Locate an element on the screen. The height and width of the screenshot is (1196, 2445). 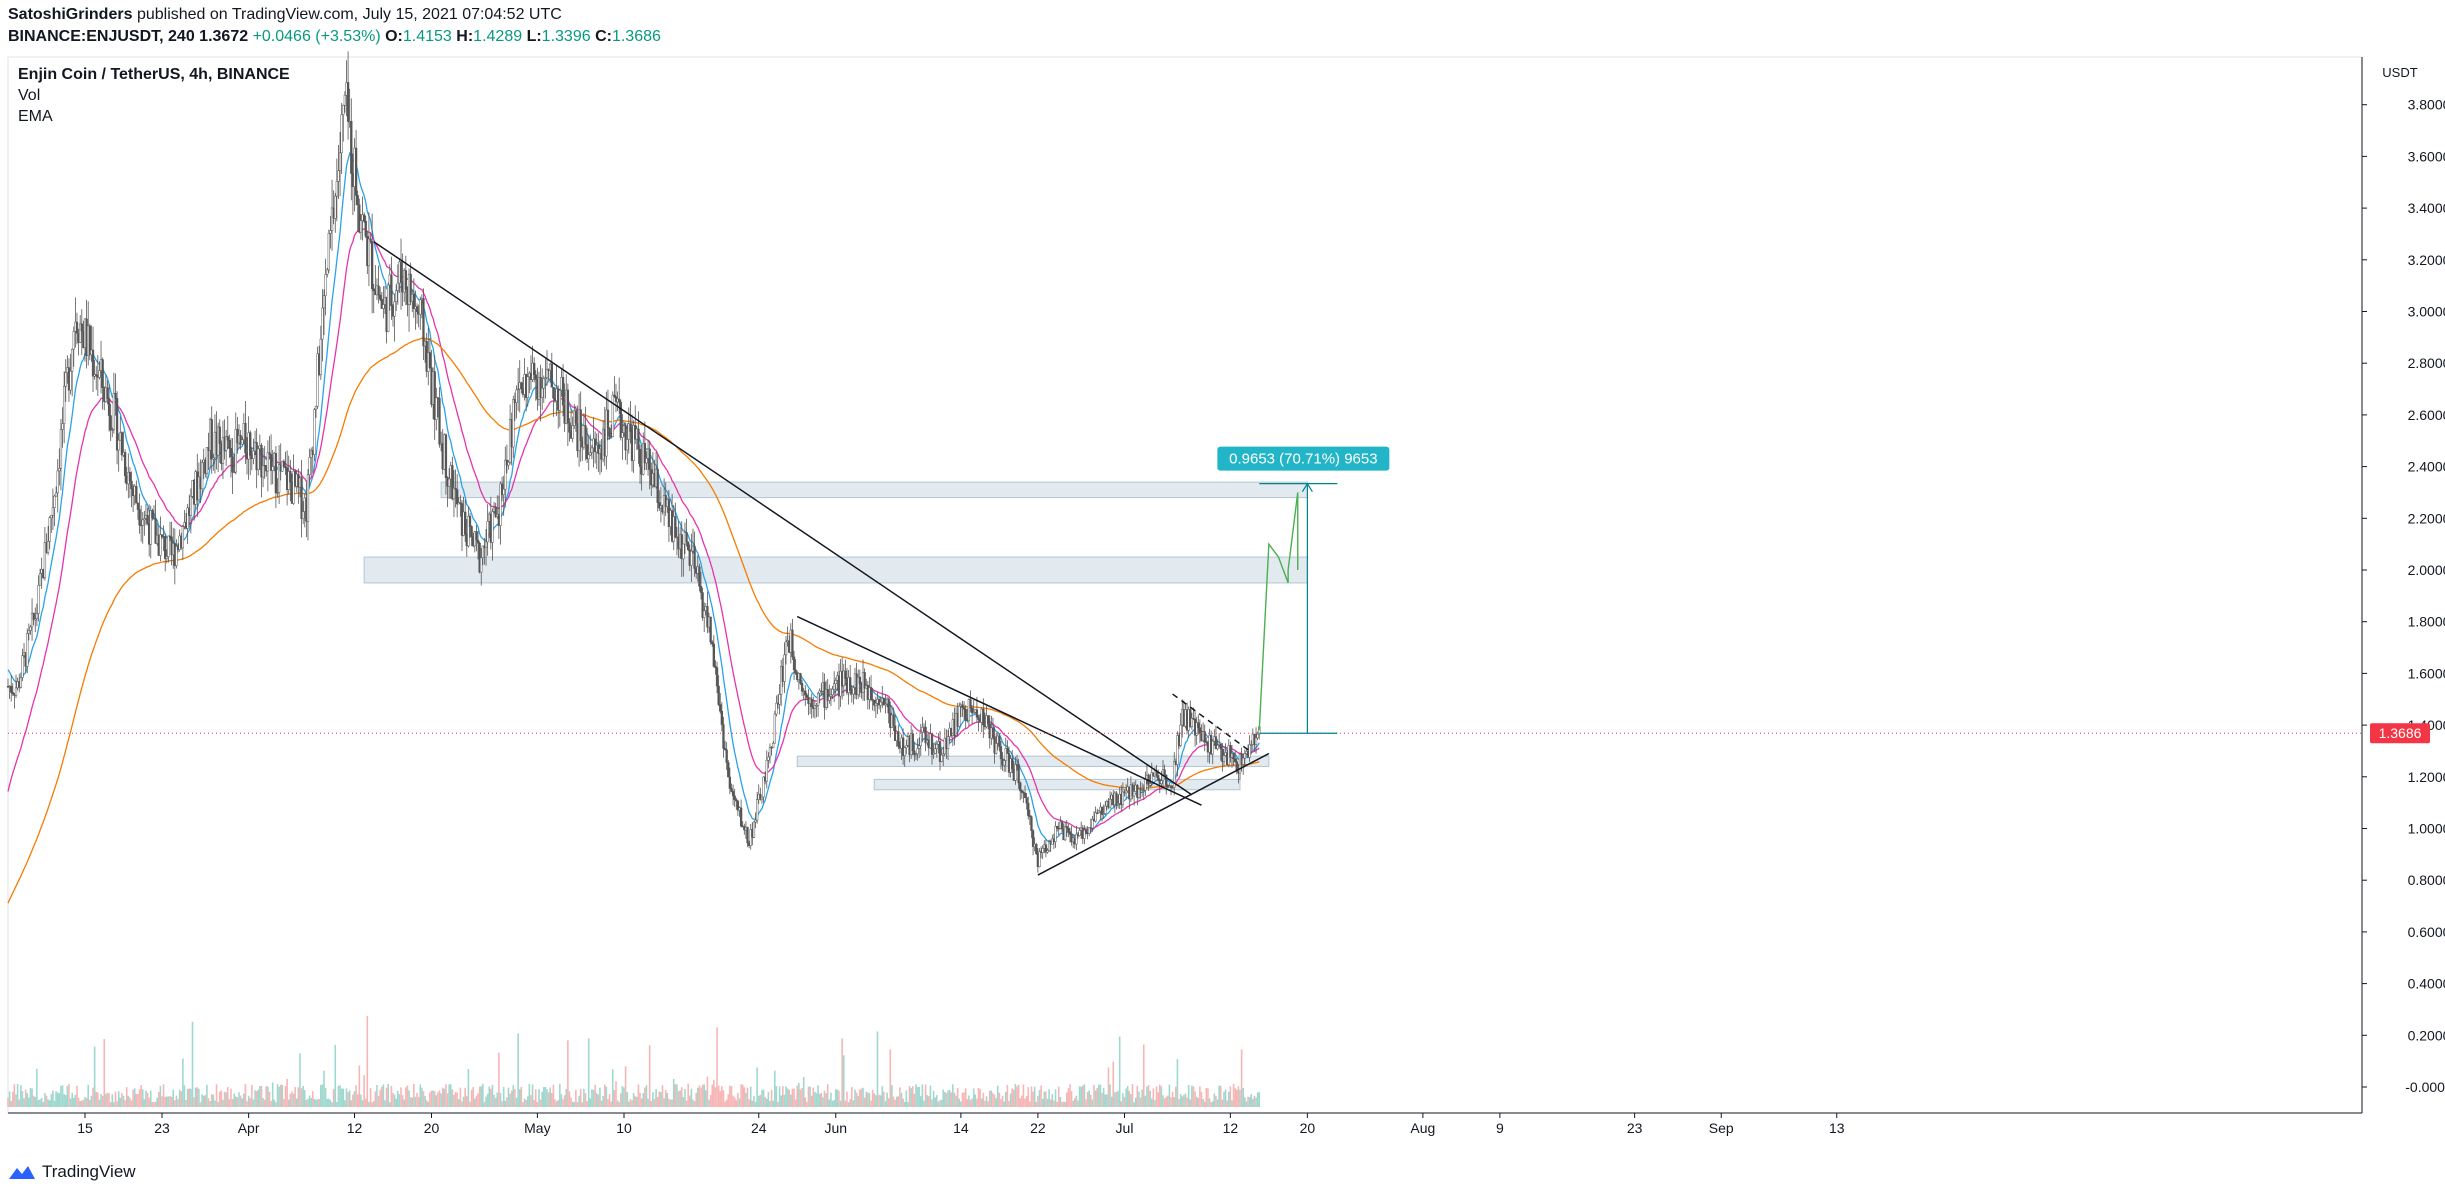
open-label: O: is located at coordinates (394, 36).